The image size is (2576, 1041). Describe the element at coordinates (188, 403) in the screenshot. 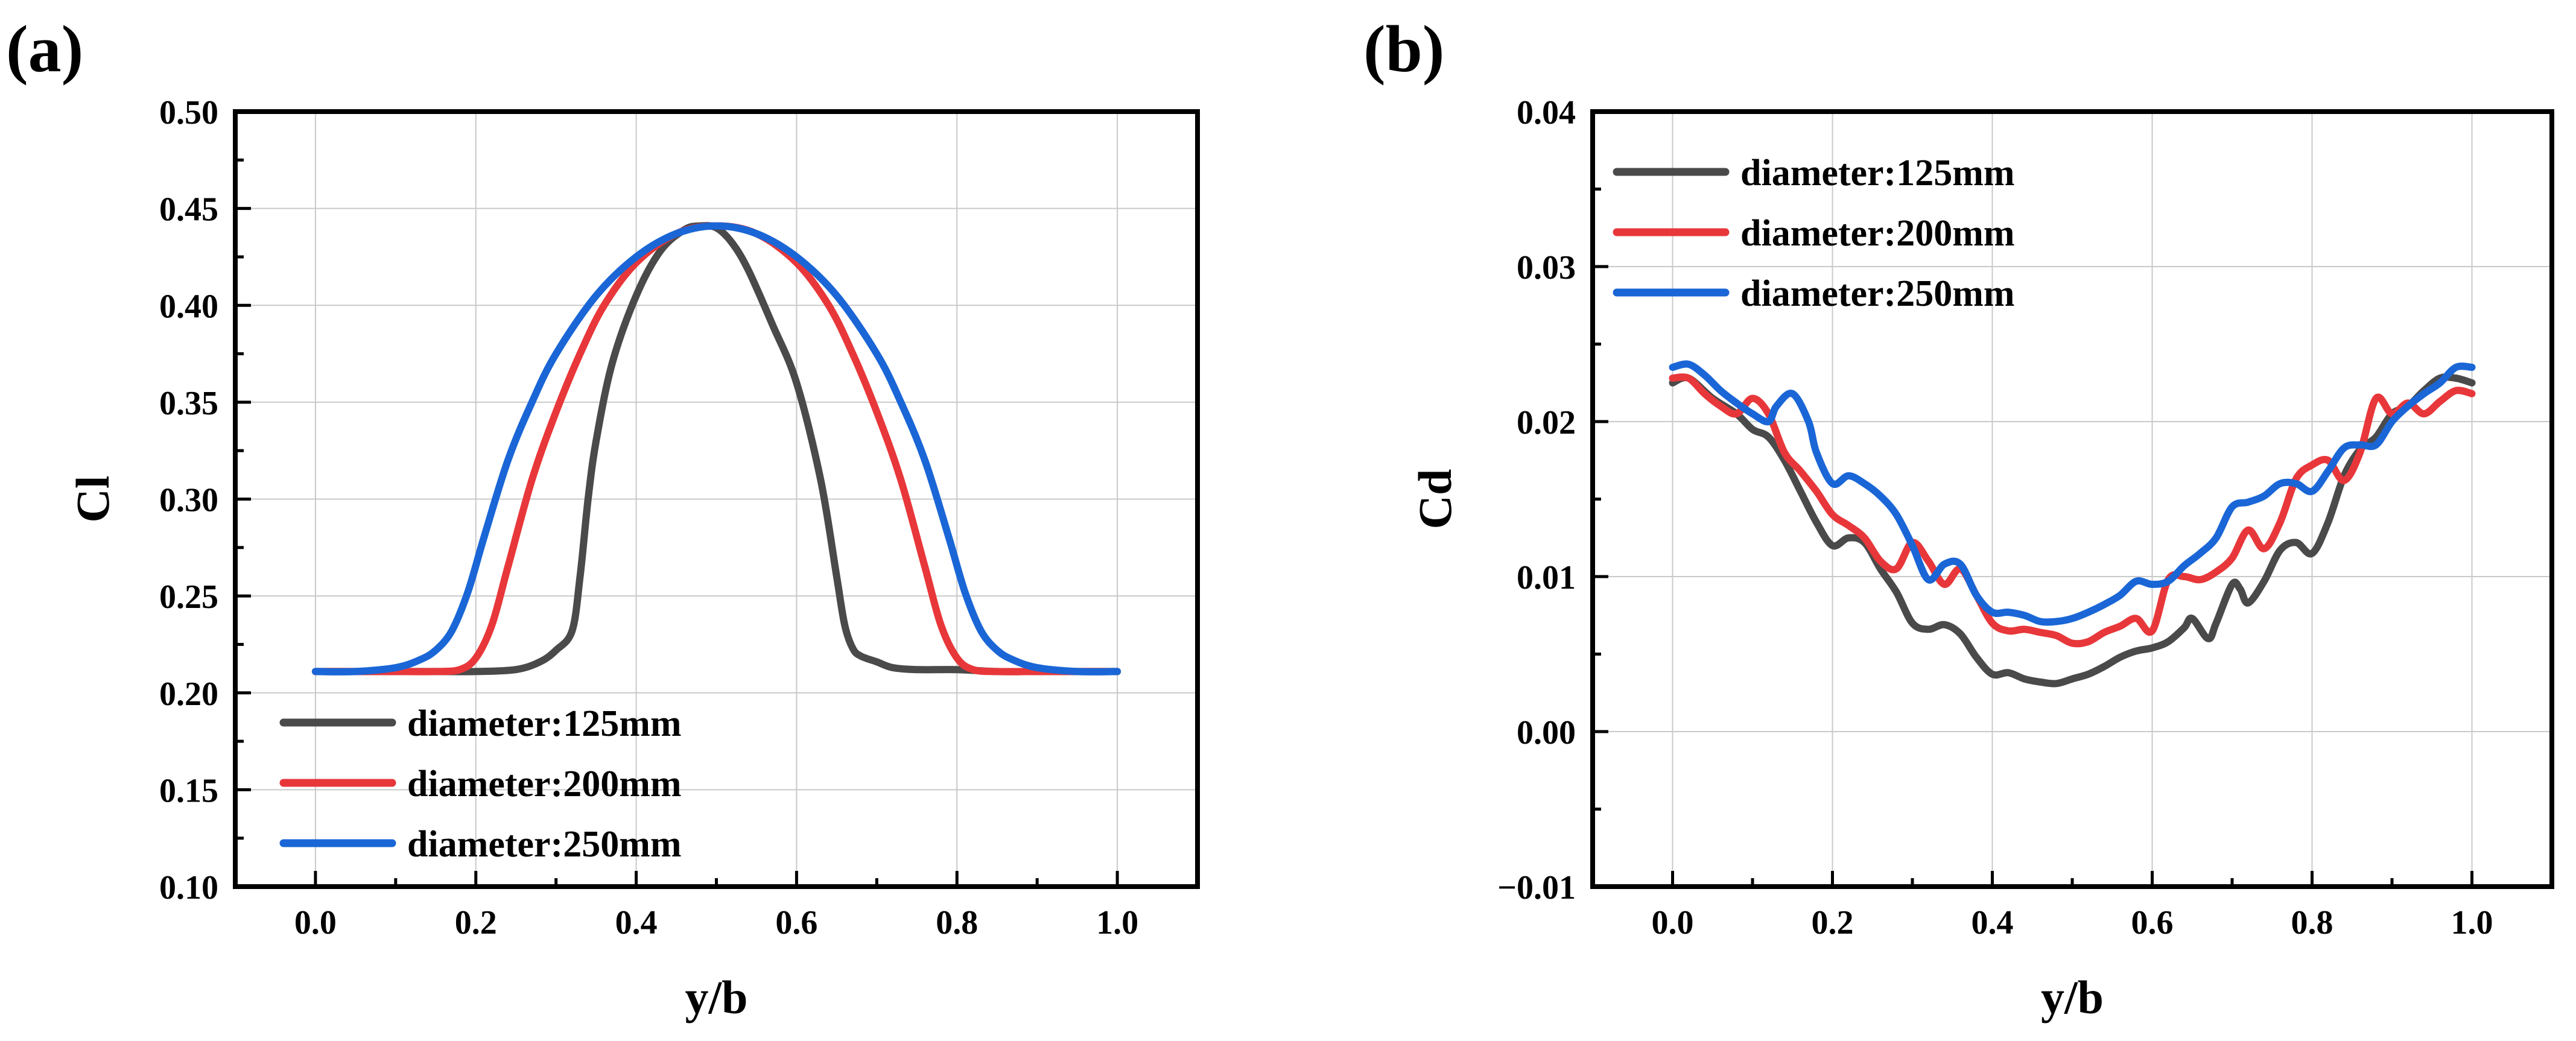

I see `y-tick-label: 0.35` at that location.